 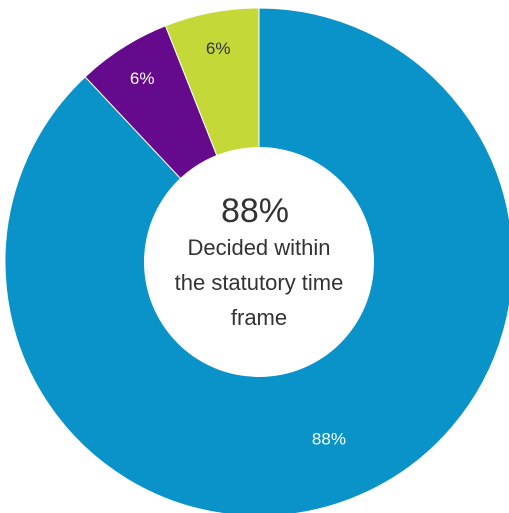 What do you see at coordinates (258, 247) in the screenshot?
I see `center-text-line-1: Decided within` at bounding box center [258, 247].